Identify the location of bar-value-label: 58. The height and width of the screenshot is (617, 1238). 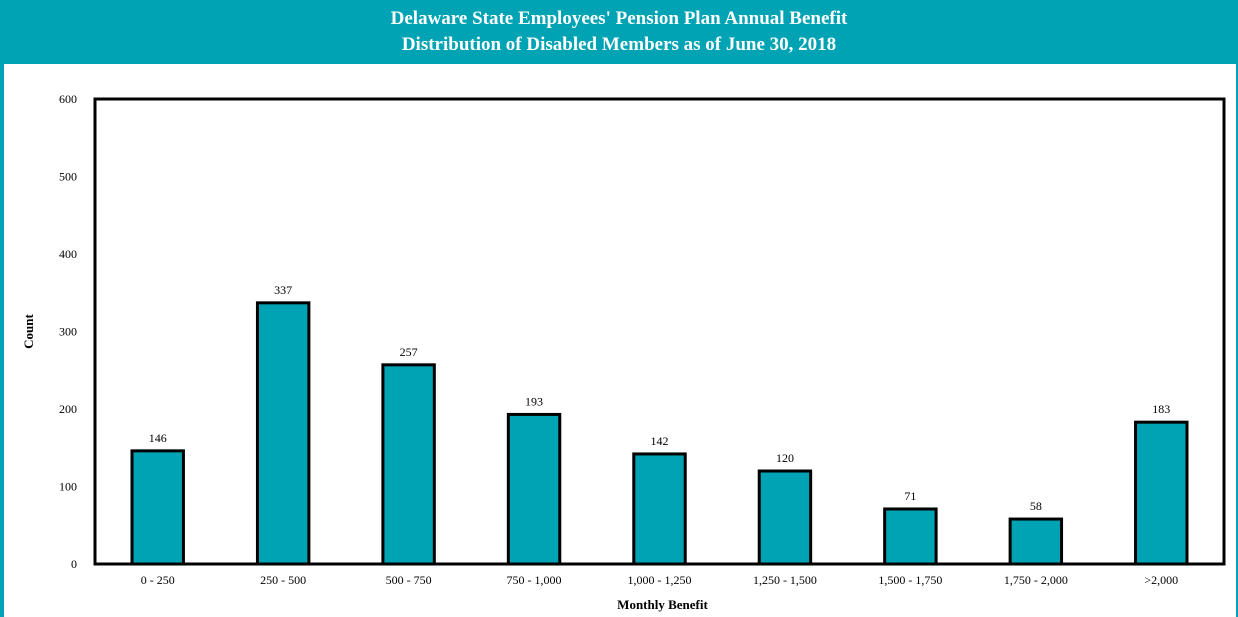
(1036, 506).